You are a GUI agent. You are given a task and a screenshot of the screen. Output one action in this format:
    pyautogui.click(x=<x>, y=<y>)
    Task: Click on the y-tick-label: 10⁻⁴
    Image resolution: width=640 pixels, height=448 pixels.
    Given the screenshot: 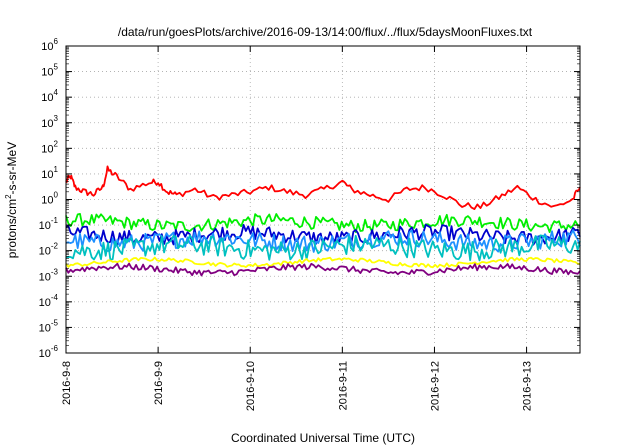 What is the action you would take?
    pyautogui.click(x=49, y=301)
    